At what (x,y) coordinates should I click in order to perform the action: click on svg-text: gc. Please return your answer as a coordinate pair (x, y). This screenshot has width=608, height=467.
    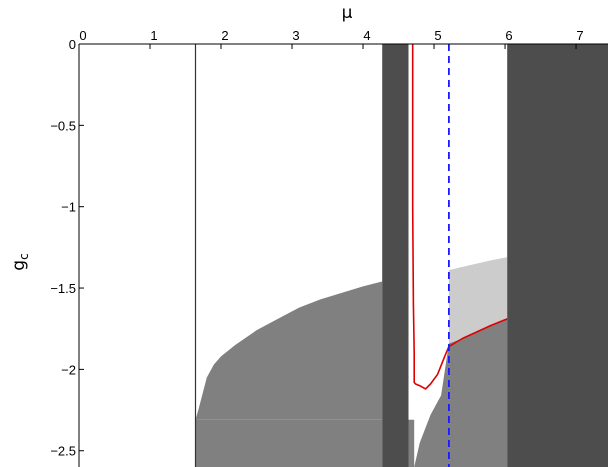
    Looking at the image, I should click on (20, 261).